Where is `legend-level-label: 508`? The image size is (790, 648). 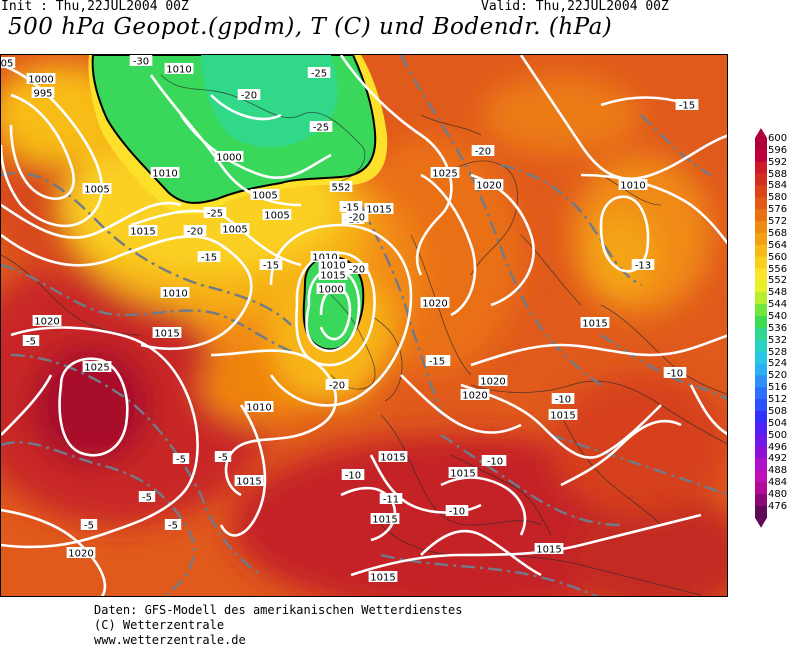
legend-level-label: 508 is located at coordinates (778, 411).